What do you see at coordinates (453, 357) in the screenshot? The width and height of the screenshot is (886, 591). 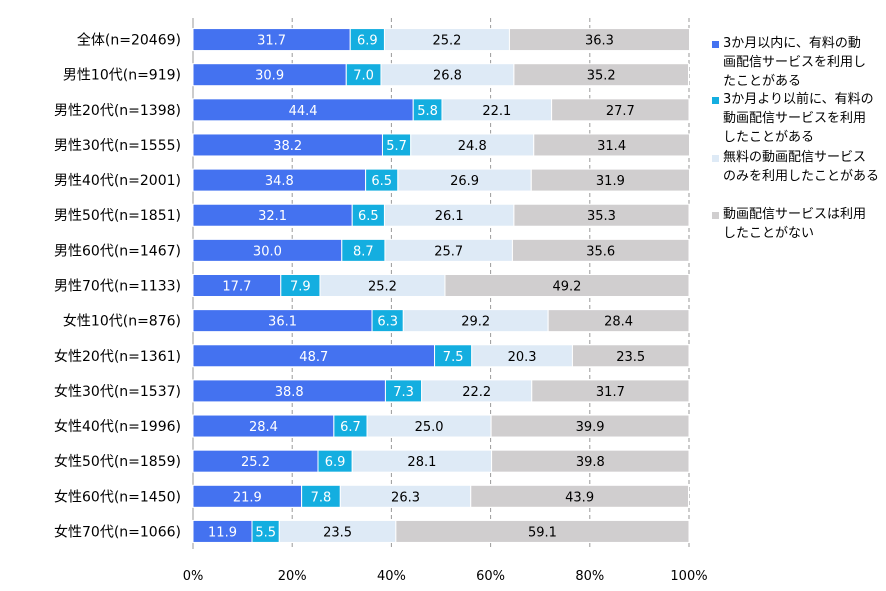 I see `data-label: 7.5` at bounding box center [453, 357].